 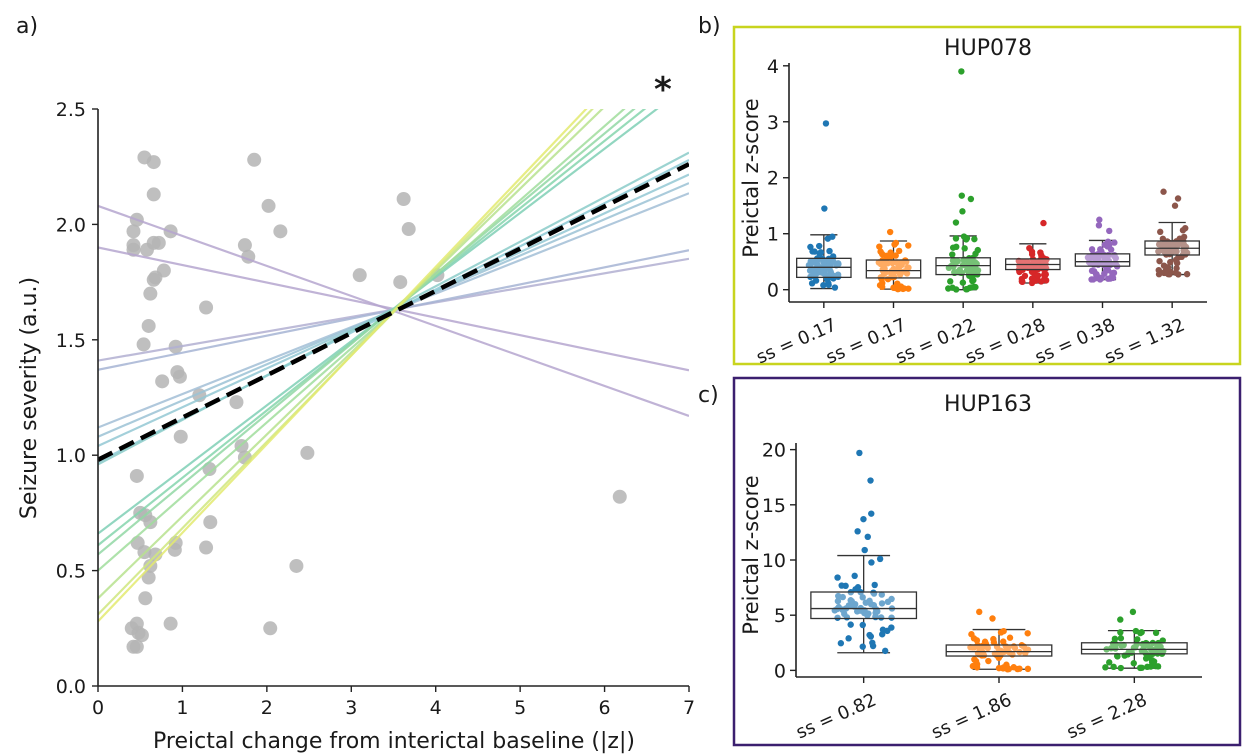 What do you see at coordinates (71, 341) in the screenshot?
I see `y-tick-label: 1.5` at bounding box center [71, 341].